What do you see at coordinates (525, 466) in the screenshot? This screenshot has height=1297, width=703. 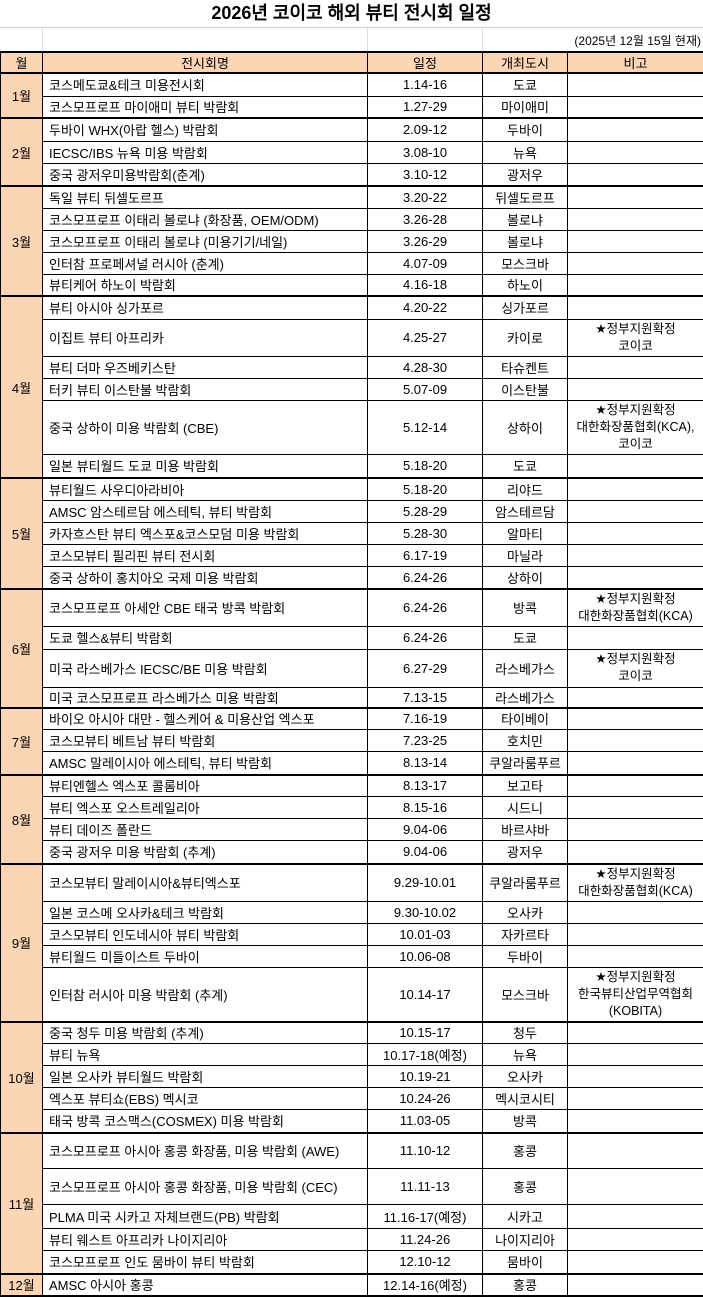 I see `exhibition-city: 도쿄` at bounding box center [525, 466].